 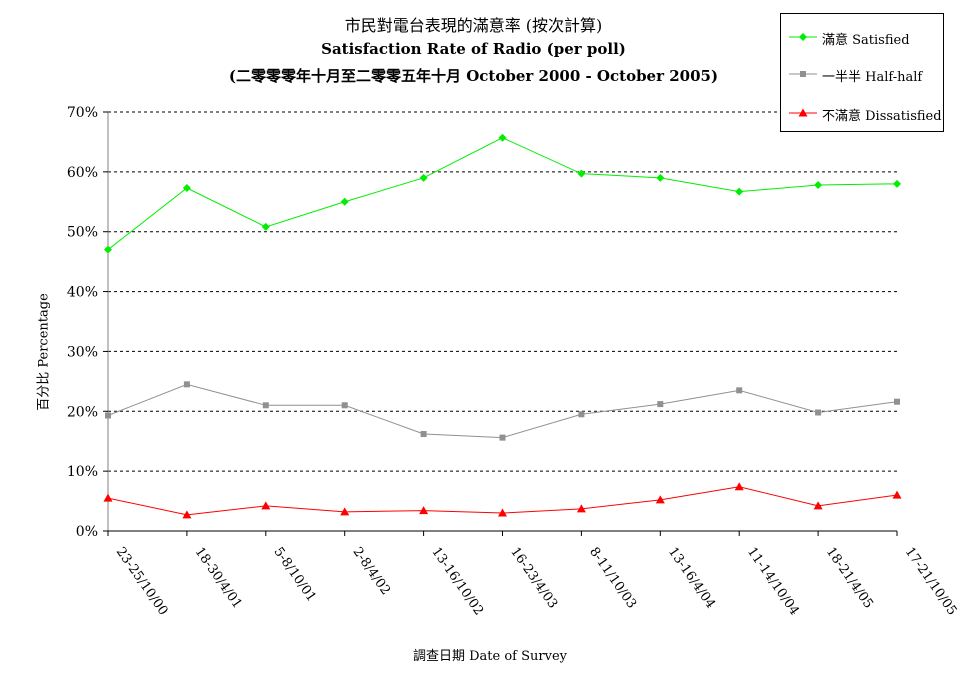 I want to click on legend-label-half-half: 一半半 Half-half, so click(x=872, y=77).